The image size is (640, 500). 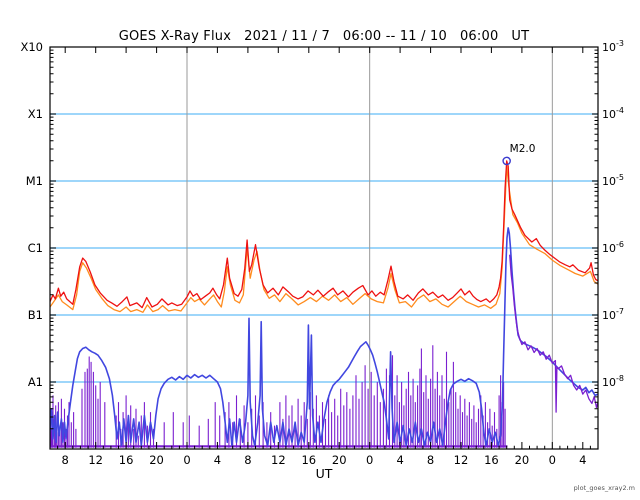 I want to click on x-axis-title: UT, so click(x=324, y=473).